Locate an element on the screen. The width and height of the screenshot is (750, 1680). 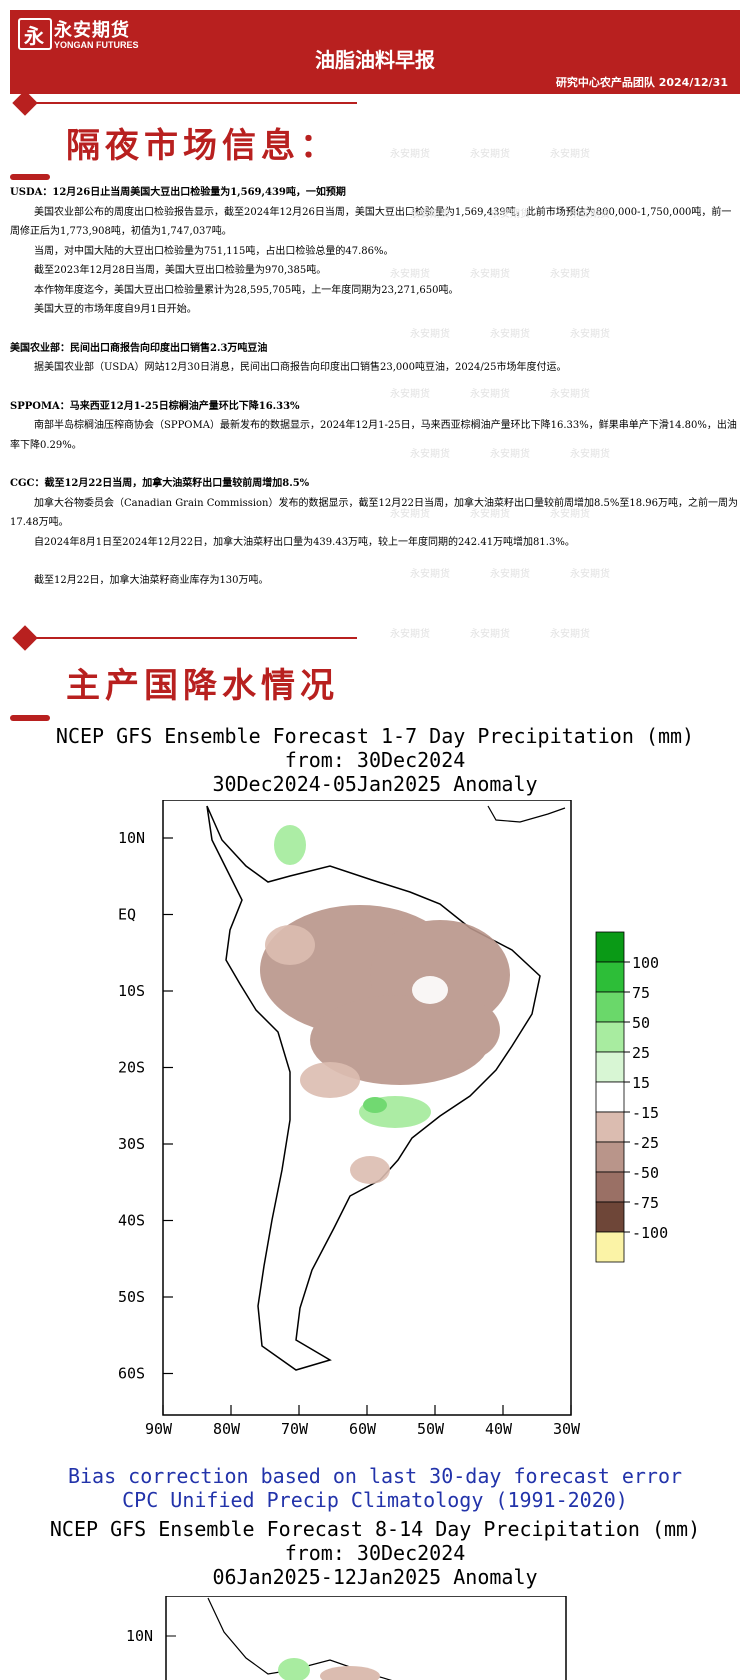
legend-label: -15 is located at coordinates (645, 1113).